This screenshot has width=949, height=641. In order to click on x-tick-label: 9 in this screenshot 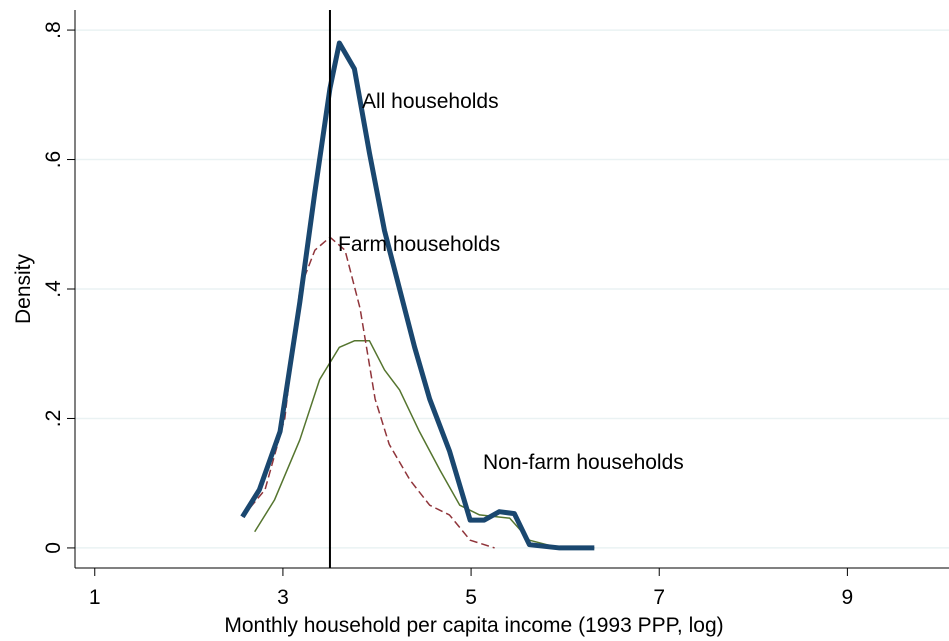, I will do `click(848, 597)`.